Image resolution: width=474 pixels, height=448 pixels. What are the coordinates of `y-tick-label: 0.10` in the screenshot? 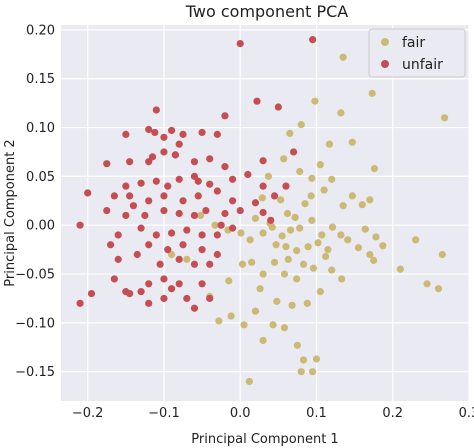 It's located at (40, 128).